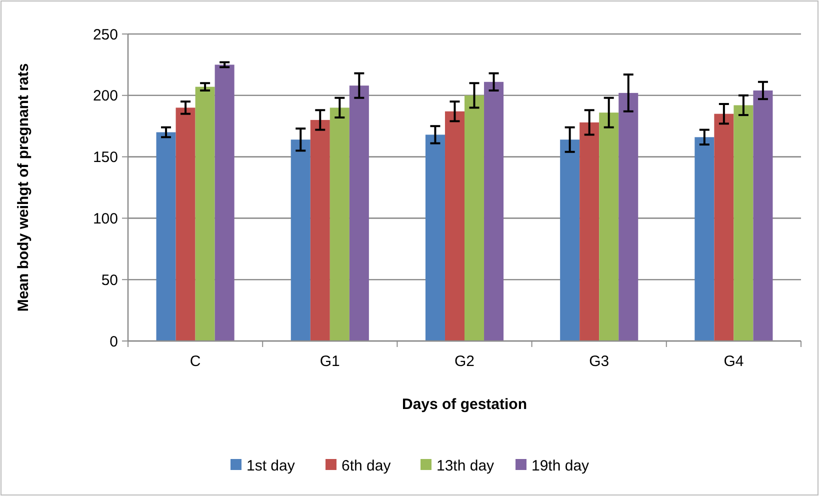 Image resolution: width=821 pixels, height=498 pixels. I want to click on legend-label: 19th day, so click(561, 465).